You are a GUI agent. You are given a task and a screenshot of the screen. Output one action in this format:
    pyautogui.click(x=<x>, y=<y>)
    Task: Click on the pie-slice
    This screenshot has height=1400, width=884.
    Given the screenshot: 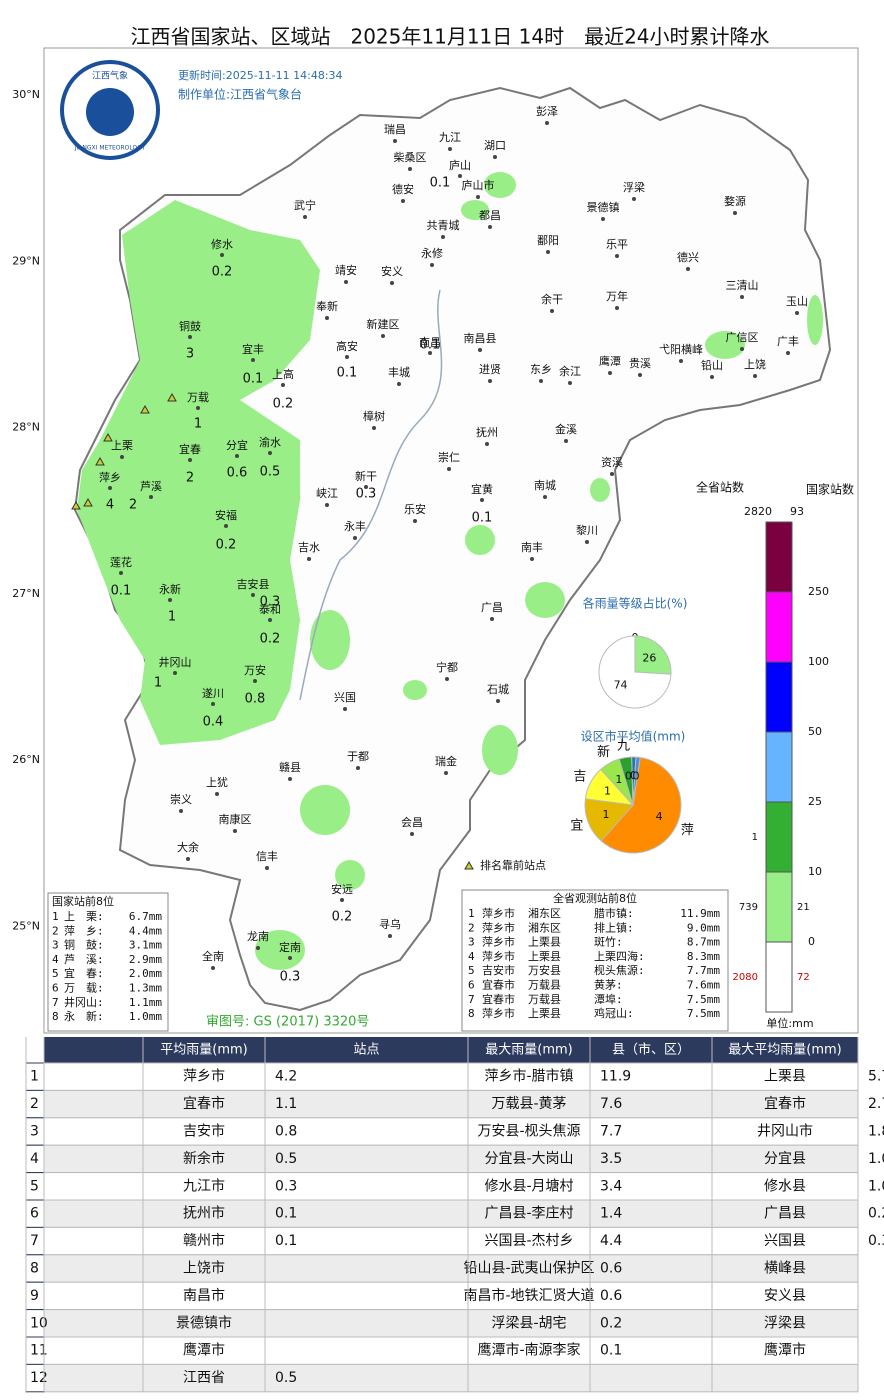 What is the action you would take?
    pyautogui.click(x=636, y=781)
    